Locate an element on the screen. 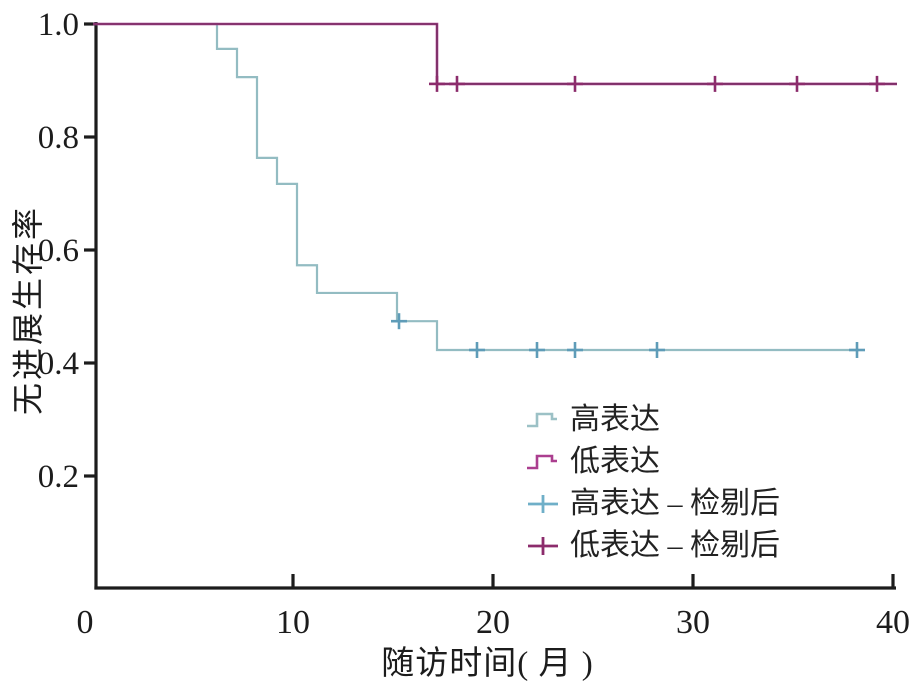  x-tick-label: 0 is located at coordinates (85, 622).